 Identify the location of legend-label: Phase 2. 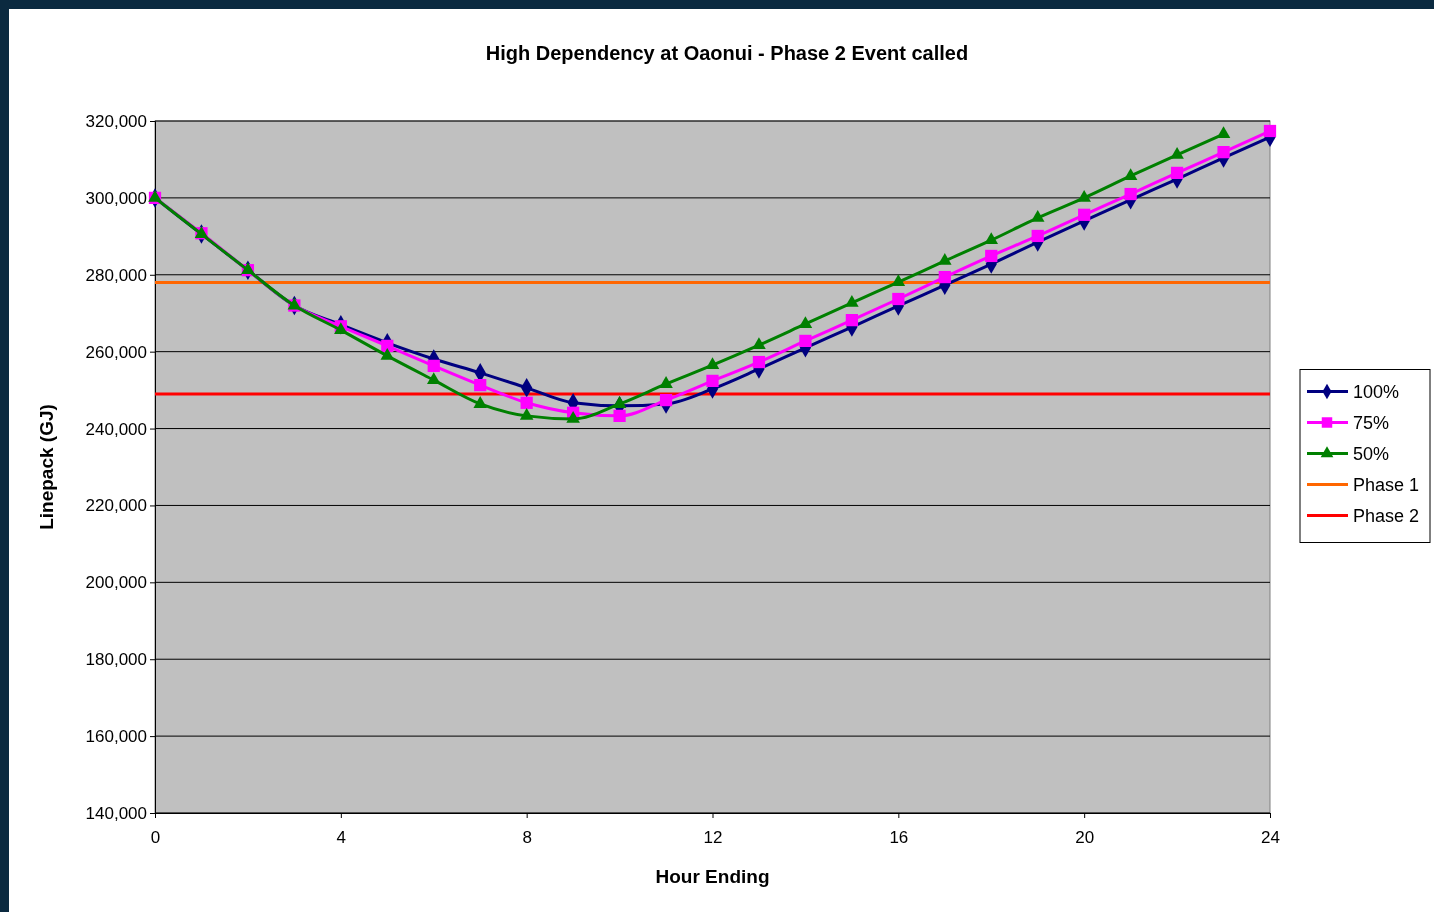
(1386, 515).